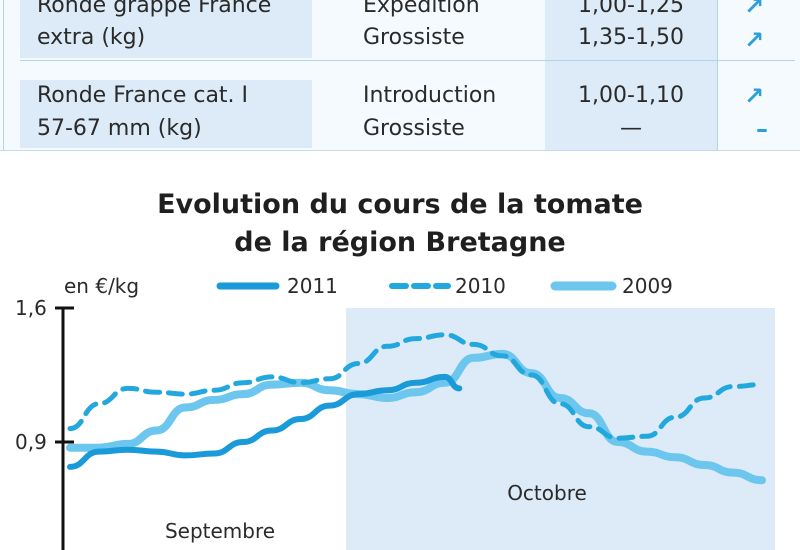 Image resolution: width=800 pixels, height=550 pixels. Describe the element at coordinates (430, 95) in the screenshot. I see `row-2-stage-line-1: Introduction` at that location.